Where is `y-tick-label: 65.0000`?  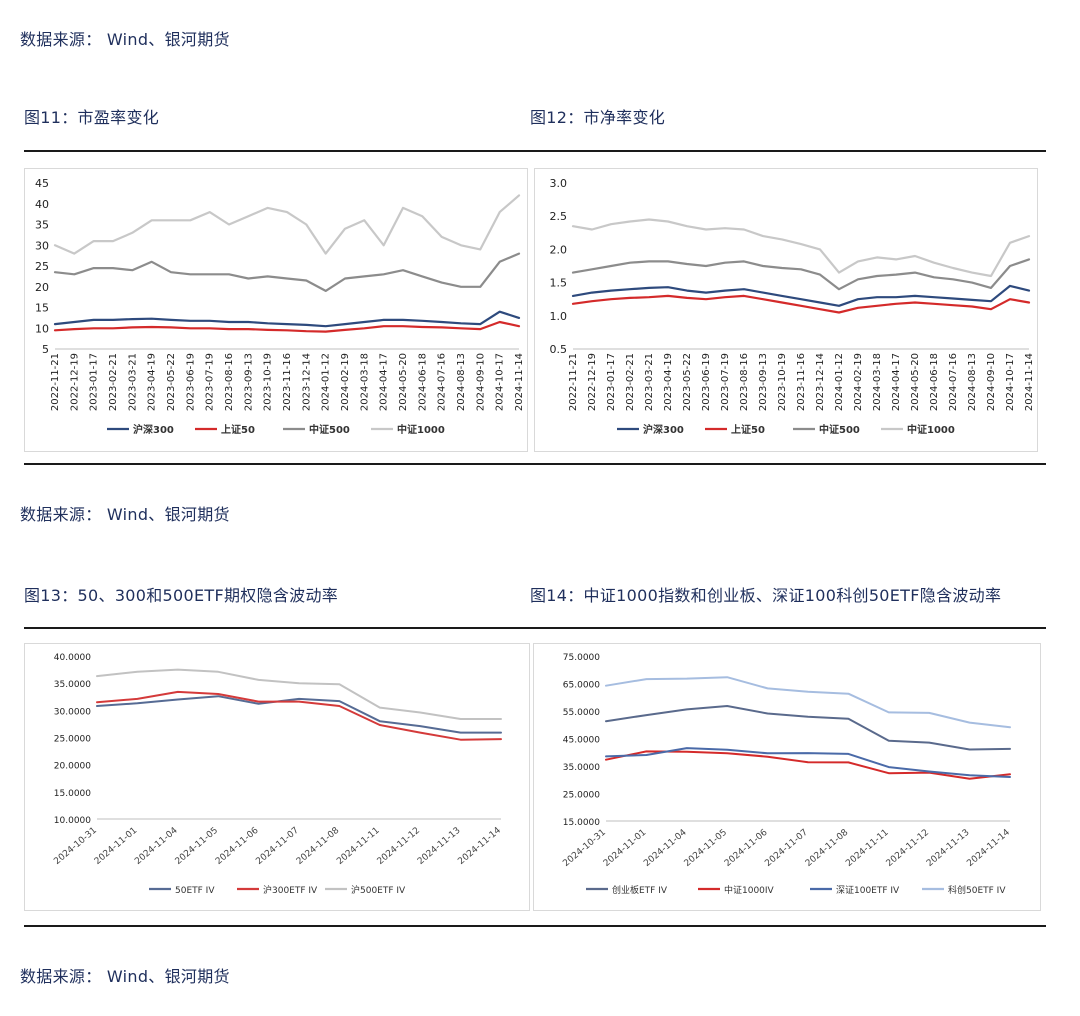
y-tick-label: 65.0000 is located at coordinates (581, 686).